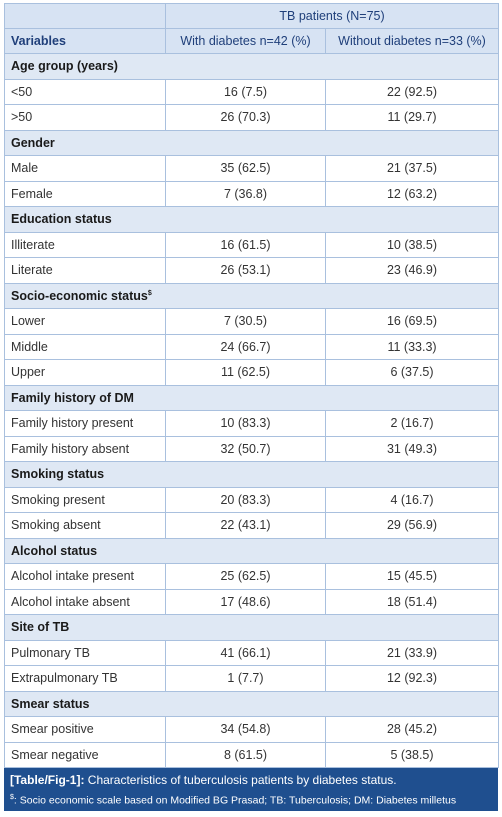 This screenshot has height=817, width=502. I want to click on section-row: Age group (years), so click(251, 66).